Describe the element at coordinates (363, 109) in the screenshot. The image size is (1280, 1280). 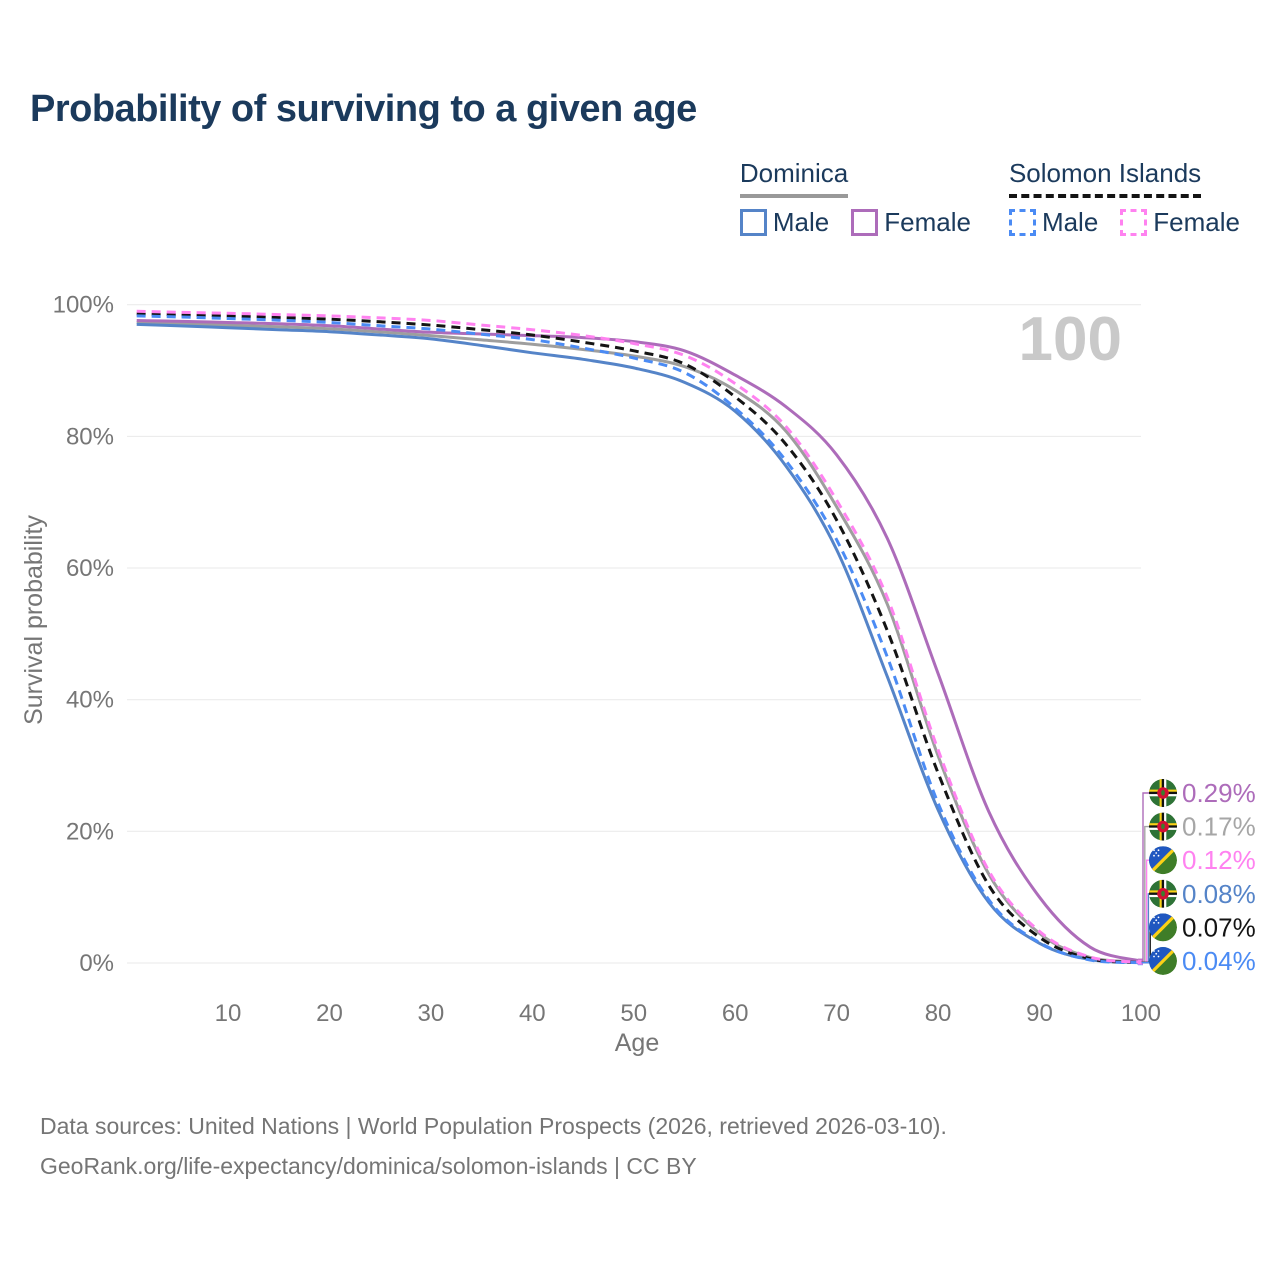
I see `chart-title: Probability of surviving to a given age` at that location.